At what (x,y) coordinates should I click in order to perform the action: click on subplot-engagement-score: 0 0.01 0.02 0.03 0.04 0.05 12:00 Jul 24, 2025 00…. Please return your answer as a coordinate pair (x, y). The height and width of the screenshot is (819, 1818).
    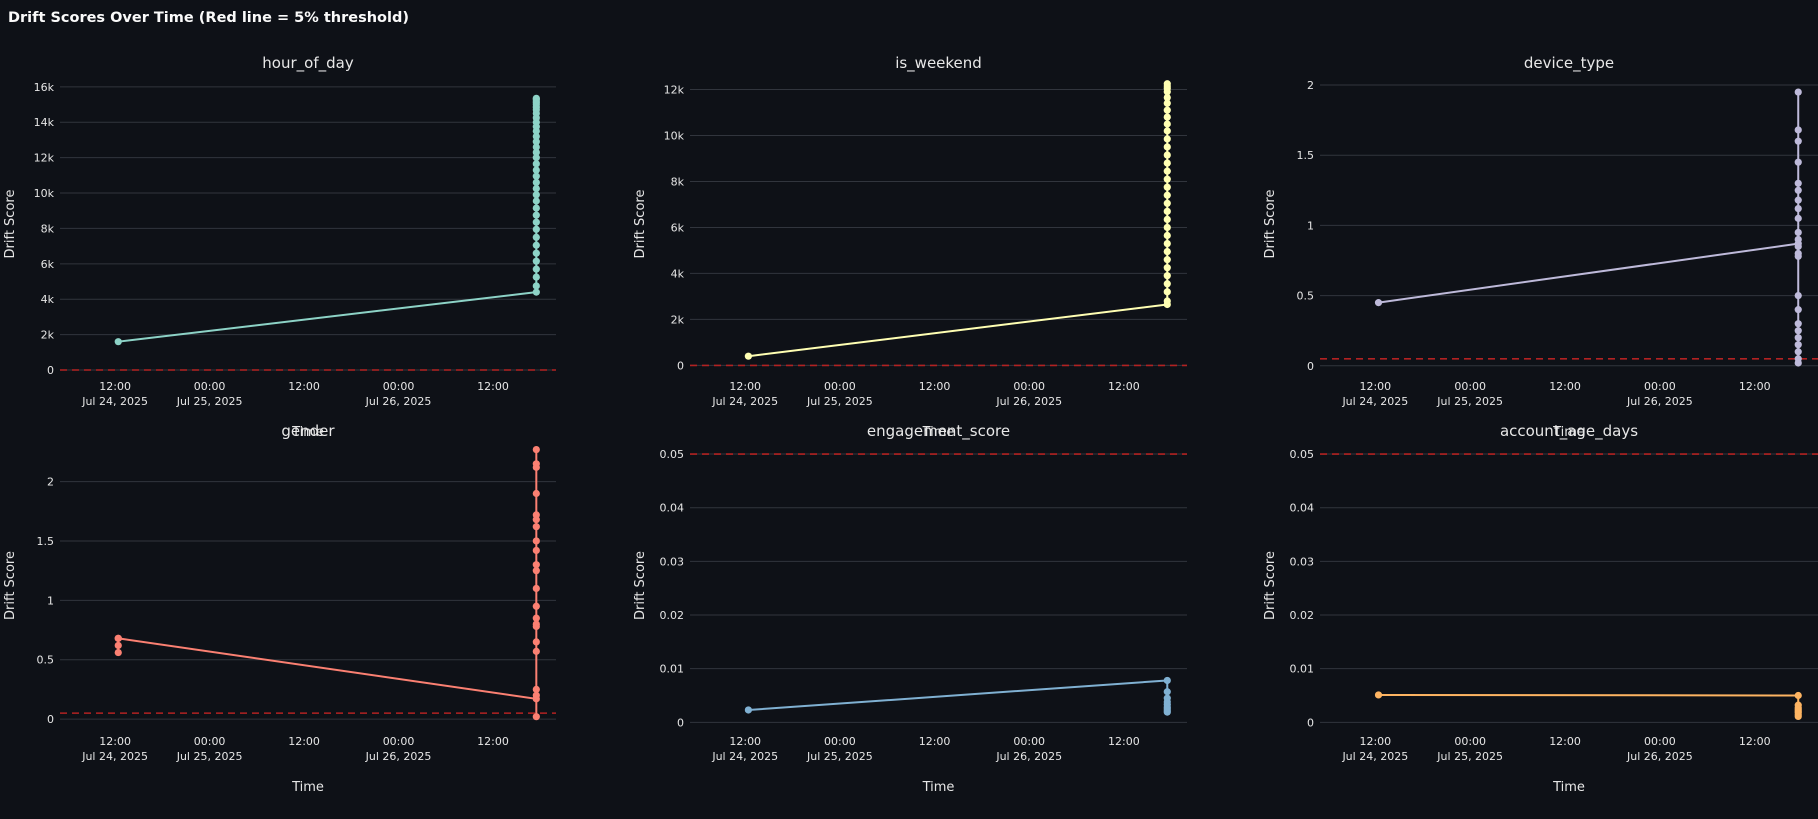
    Looking at the image, I should click on (910, 608).